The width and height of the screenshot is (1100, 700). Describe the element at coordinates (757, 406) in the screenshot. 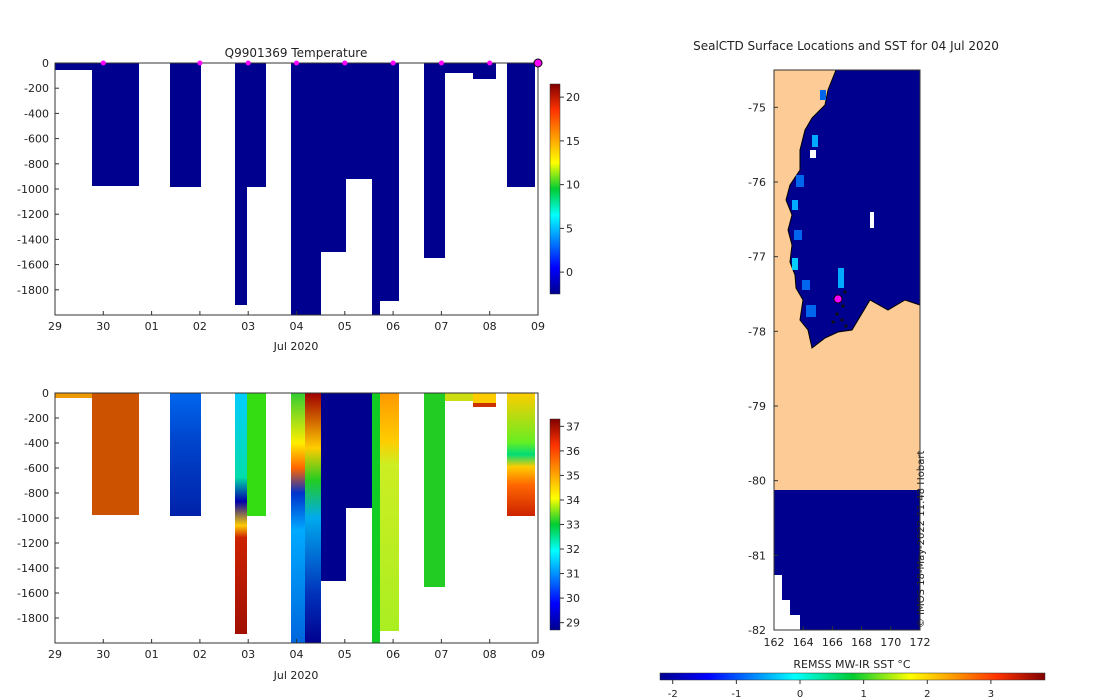

I see `map-y-tick-label: -79` at that location.